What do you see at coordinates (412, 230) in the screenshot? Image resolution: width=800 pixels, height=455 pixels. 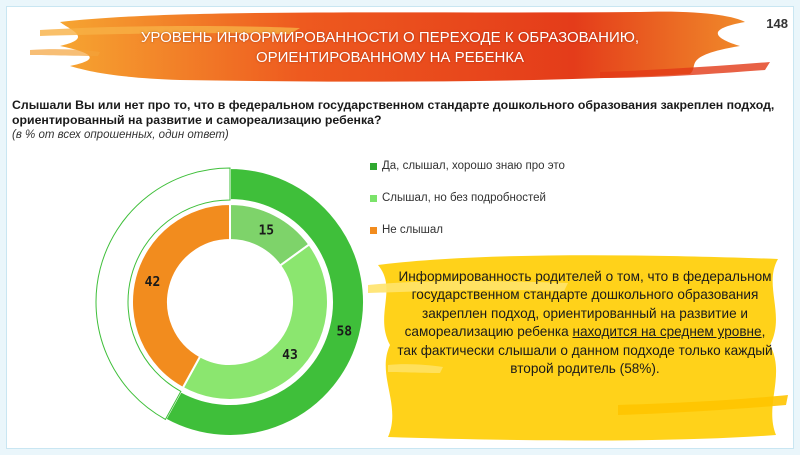 I see `legend-label: Не слышал` at bounding box center [412, 230].